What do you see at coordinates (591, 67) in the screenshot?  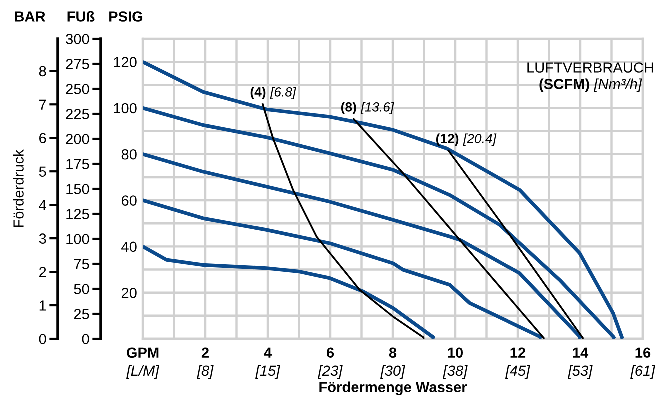 I see `annotation: LUFTVERBRAUCH` at bounding box center [591, 67].